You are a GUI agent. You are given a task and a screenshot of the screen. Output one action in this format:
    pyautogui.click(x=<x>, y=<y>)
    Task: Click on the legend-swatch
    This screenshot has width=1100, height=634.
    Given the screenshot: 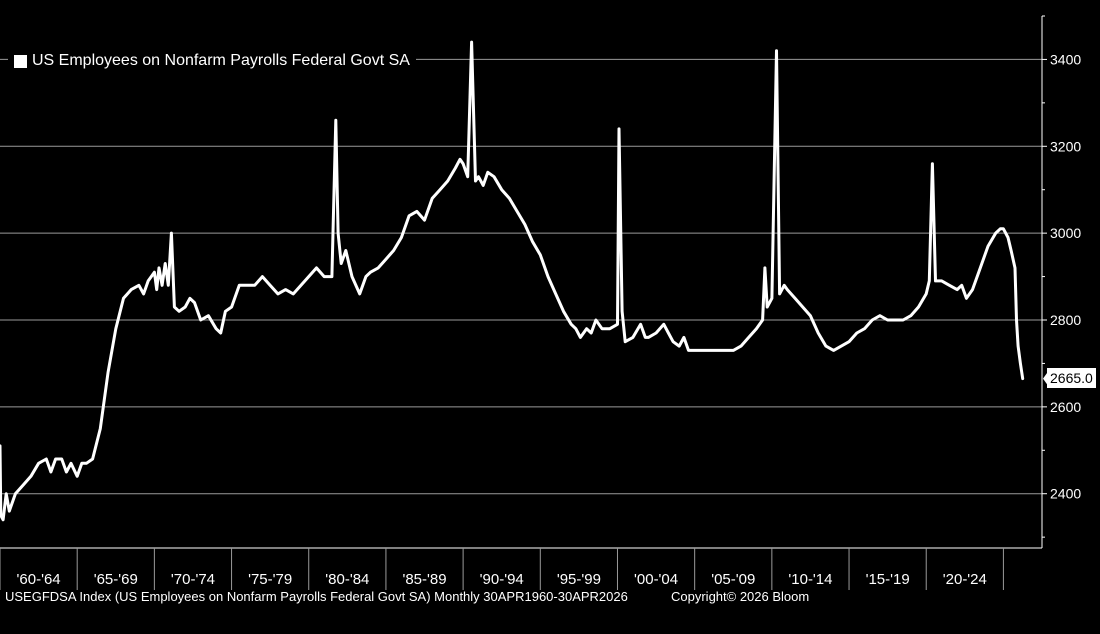 What is the action you would take?
    pyautogui.click(x=20, y=61)
    